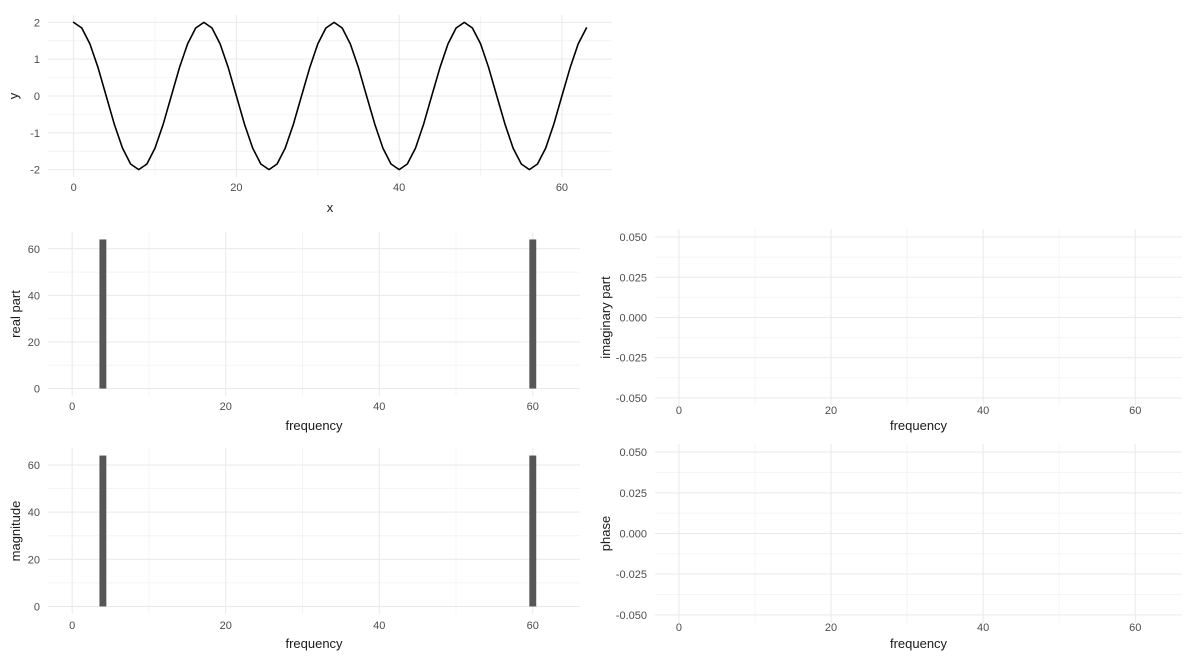 The width and height of the screenshot is (1200, 668). What do you see at coordinates (294, 332) in the screenshot?
I see `plot-real: 0 20 40 60 0 20 40 60 frequency real part` at bounding box center [294, 332].